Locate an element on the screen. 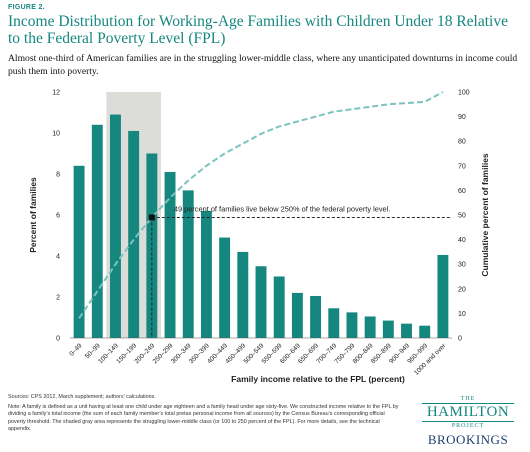 The width and height of the screenshot is (530, 452). y-tick-label: 8 is located at coordinates (58, 175).